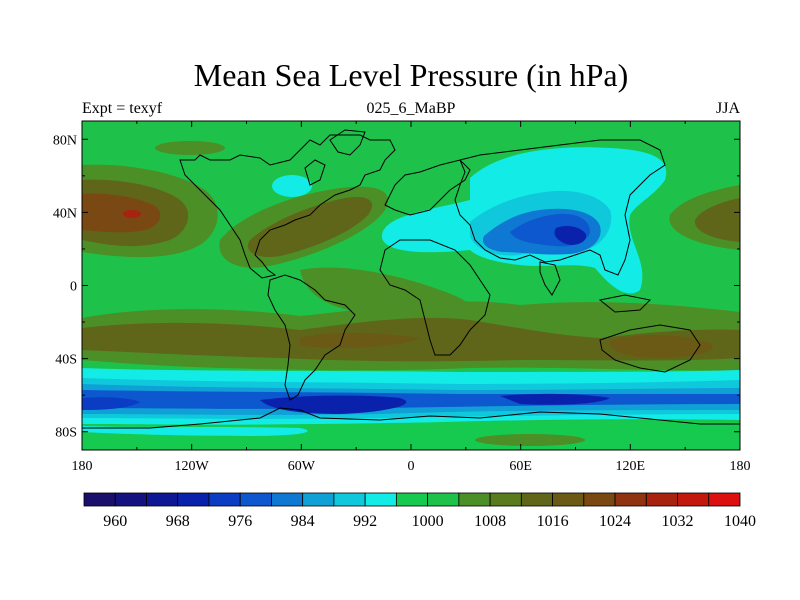 The height and width of the screenshot is (600, 800). I want to click on colorbar-label: 968, so click(178, 521).